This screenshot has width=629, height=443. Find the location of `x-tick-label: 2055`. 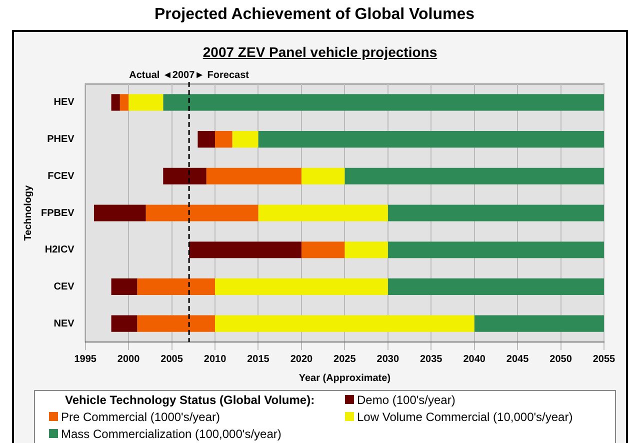

x-tick-label: 2055 is located at coordinates (604, 359).